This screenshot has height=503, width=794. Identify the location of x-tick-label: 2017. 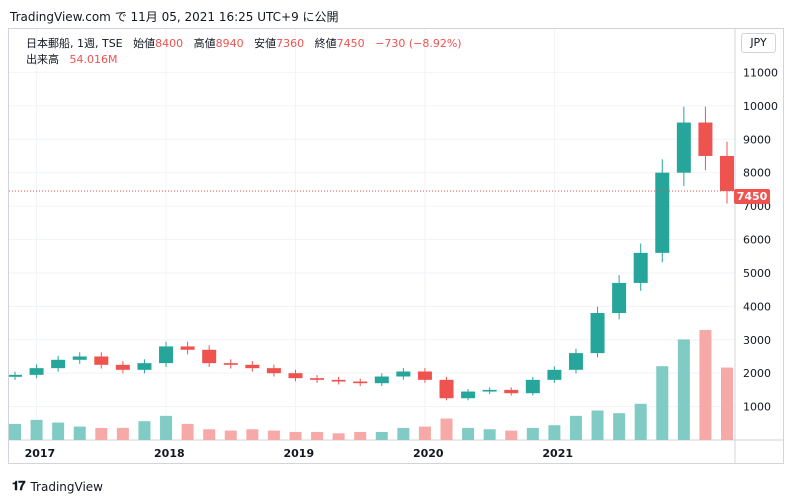
(40, 453).